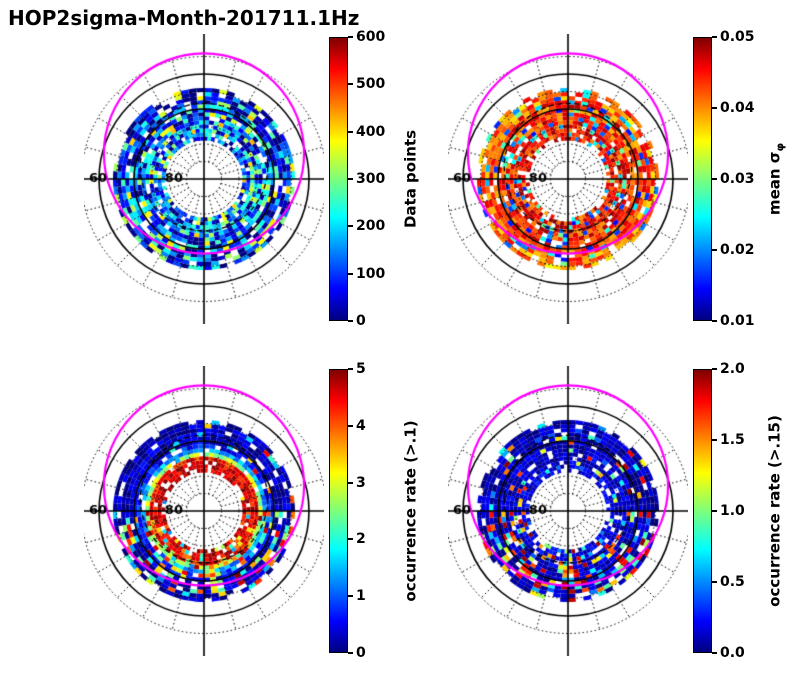 This screenshot has width=797, height=680. I want to click on colorbar-tick: 3, so click(374, 483).